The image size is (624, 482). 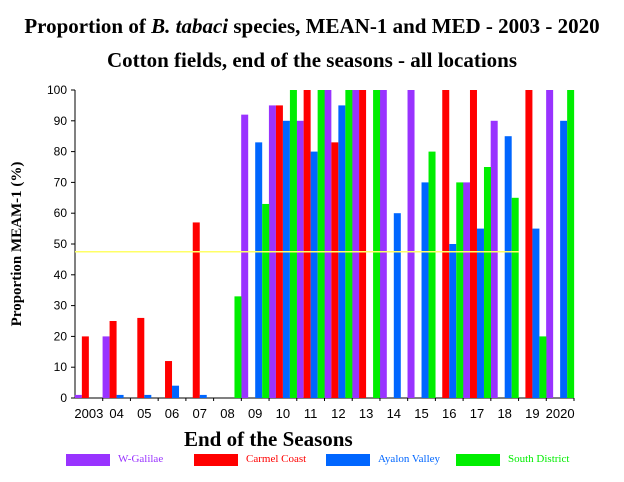 What do you see at coordinates (504, 413) in the screenshot?
I see `x-tick-label: 18` at bounding box center [504, 413].